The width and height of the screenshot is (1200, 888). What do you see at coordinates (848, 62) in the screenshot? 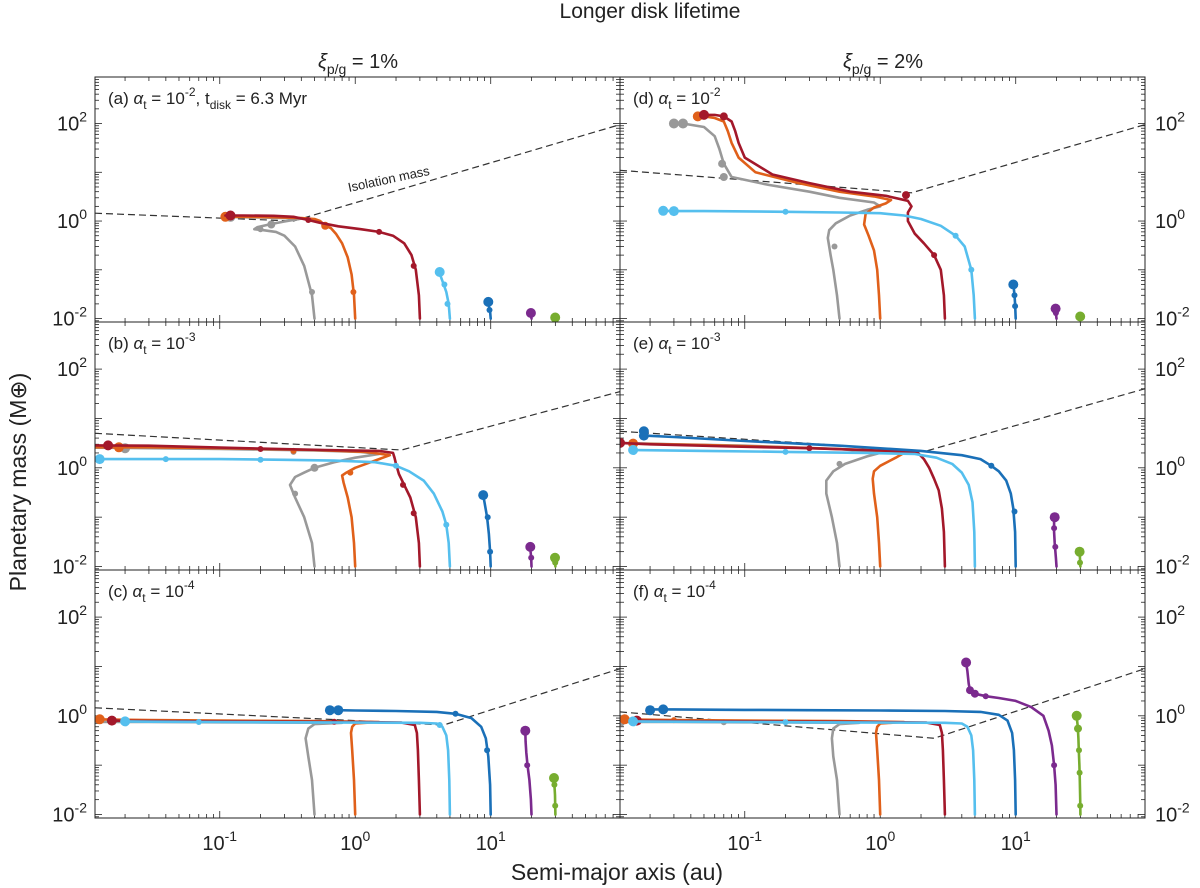
I see `column-header-2-symbol: ξ` at bounding box center [848, 62].